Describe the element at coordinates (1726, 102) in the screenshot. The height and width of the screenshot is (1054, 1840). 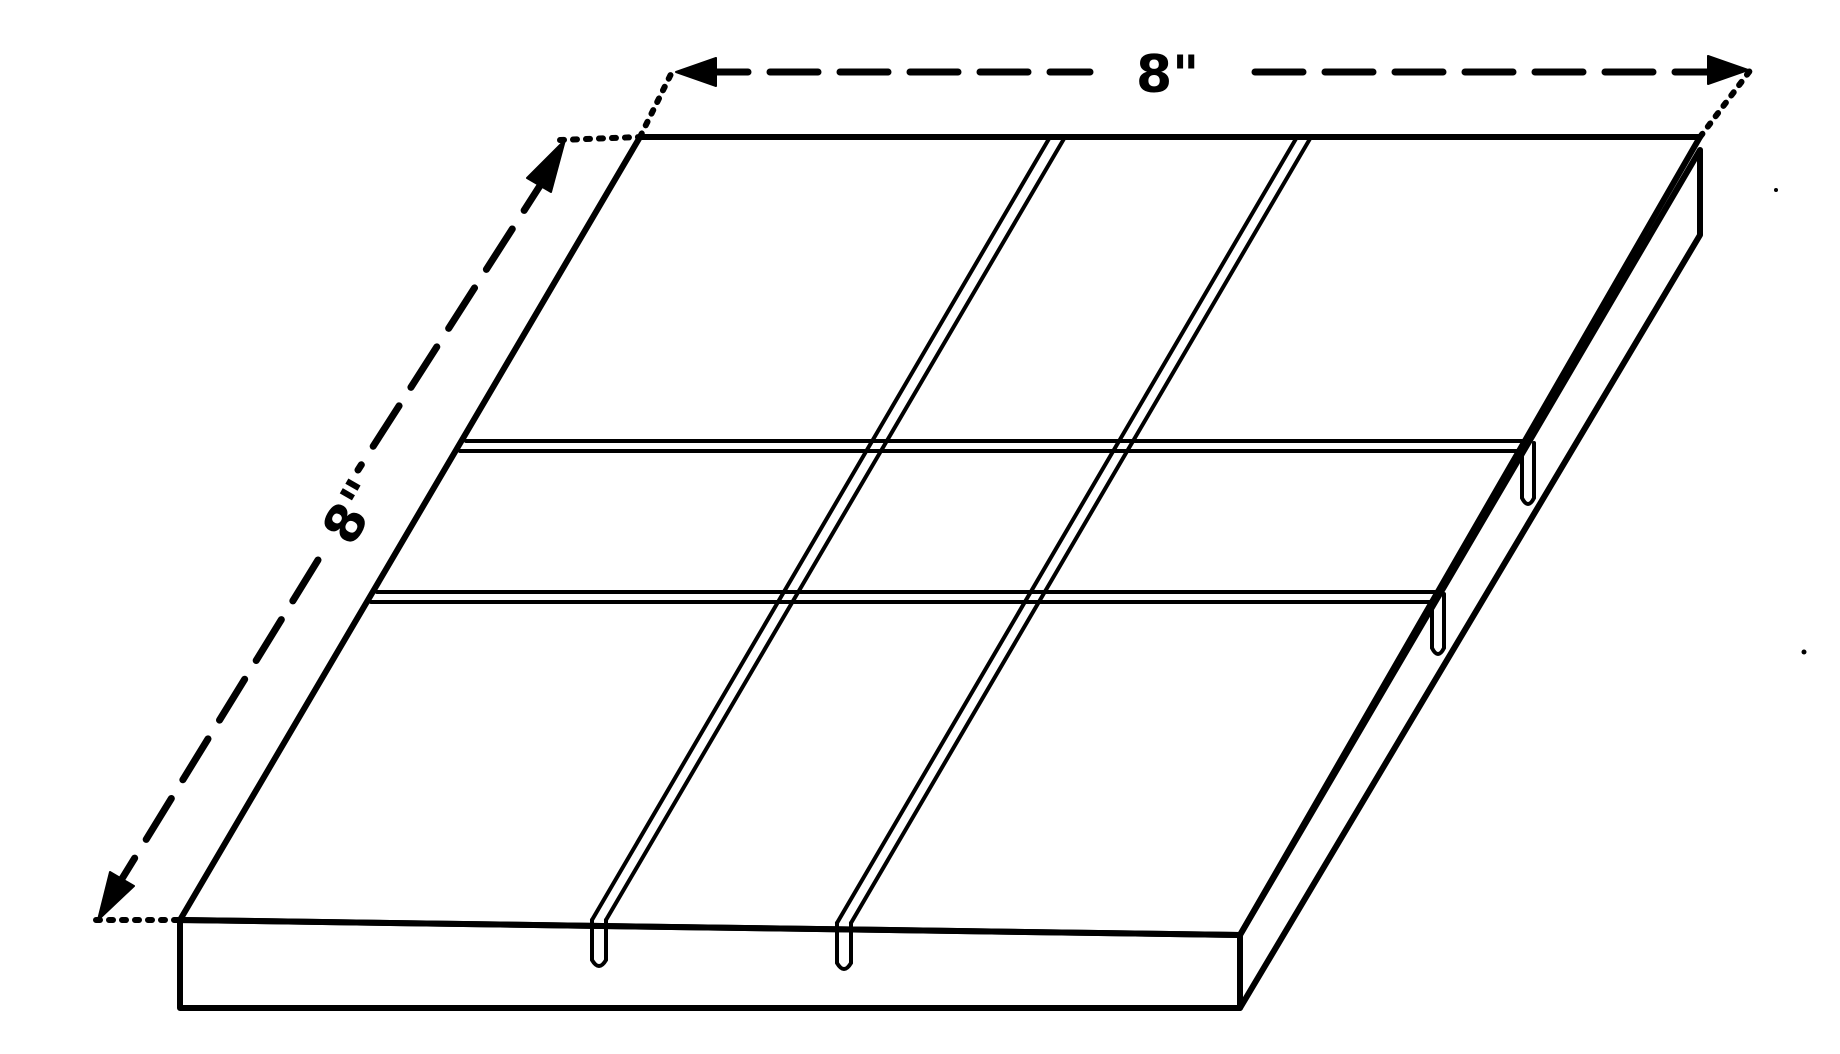
I see `width-extension-right` at that location.